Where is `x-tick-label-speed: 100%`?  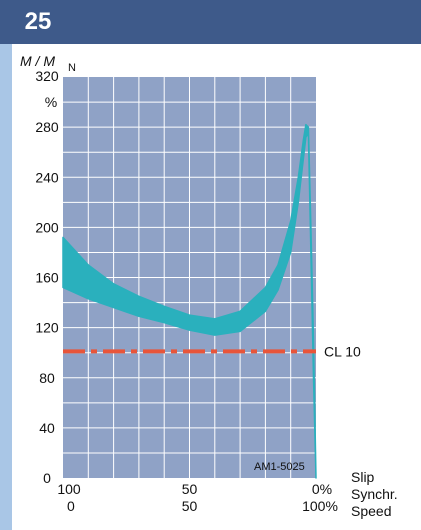
x-tick-label-speed: 100% is located at coordinates (320, 506).